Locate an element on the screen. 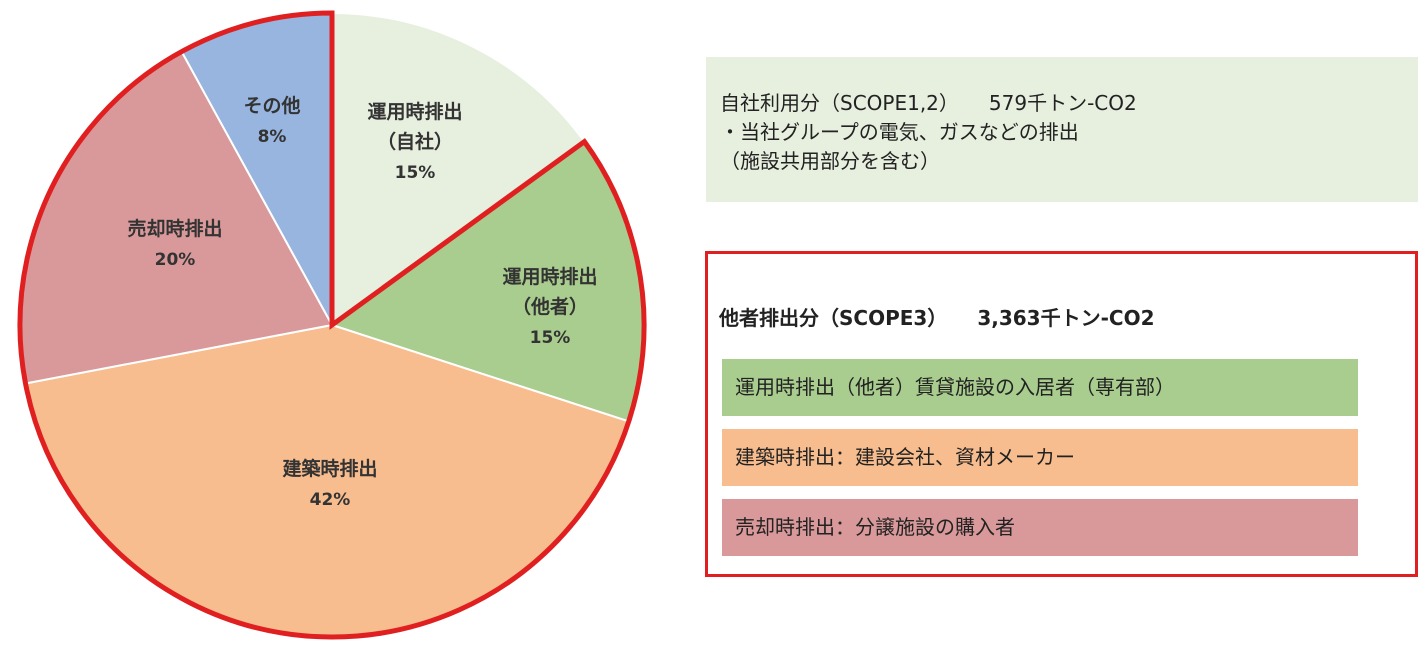  scope3-value: 3,363千トン-CO2 is located at coordinates (1066, 318).